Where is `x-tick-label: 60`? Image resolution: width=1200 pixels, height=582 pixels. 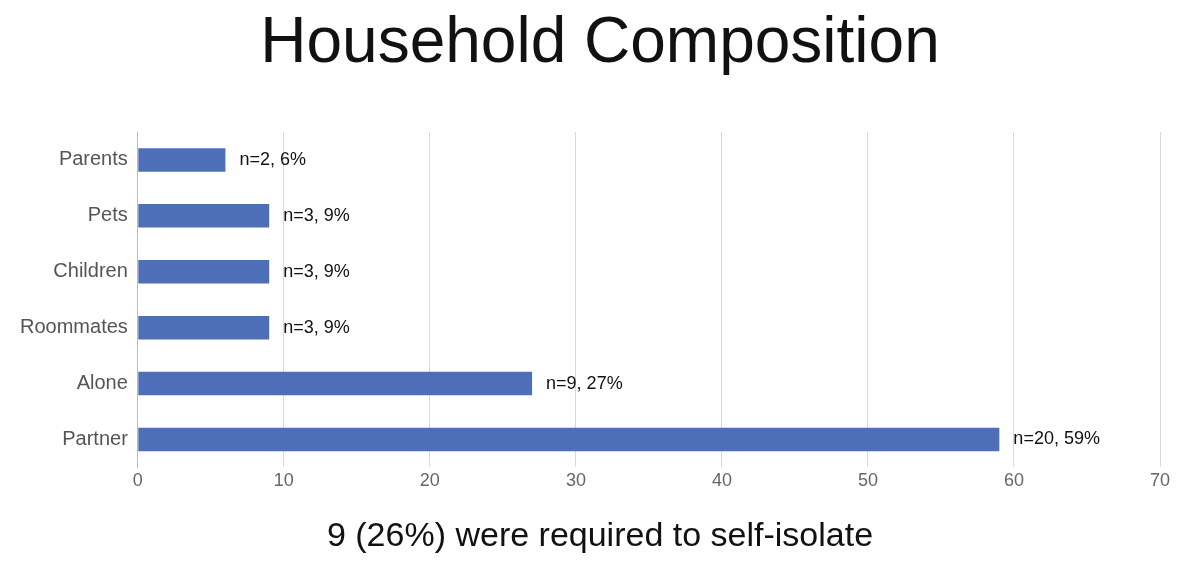
x-tick-label: 60 is located at coordinates (1013, 480).